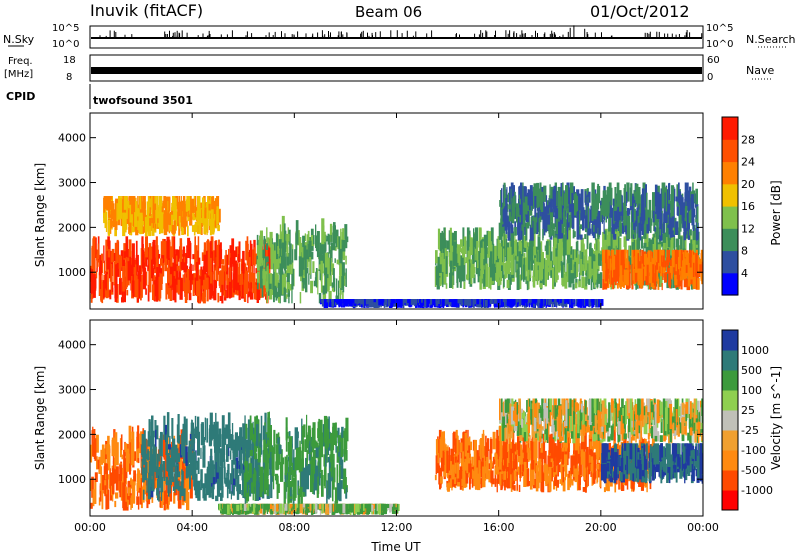  Describe the element at coordinates (397, 32) in the screenshot. I see `nsky-trace` at that location.